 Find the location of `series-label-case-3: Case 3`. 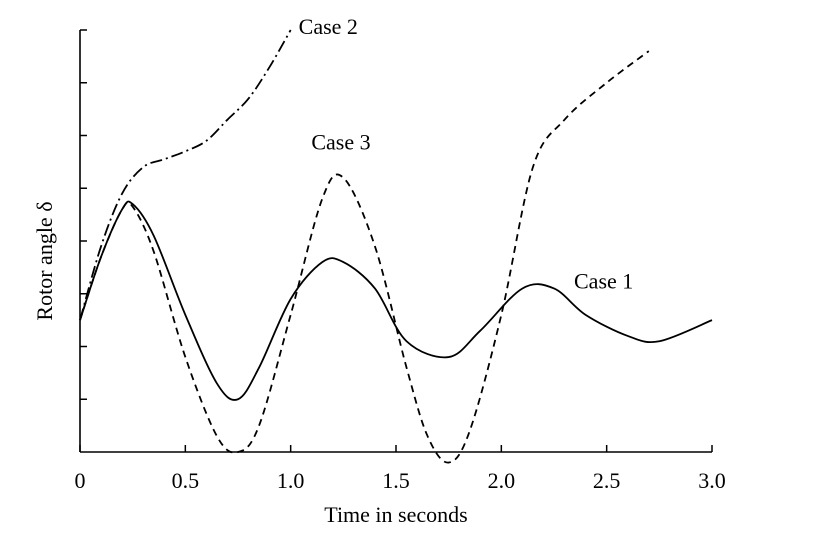

series-label-case-3: Case 3 is located at coordinates (340, 142).